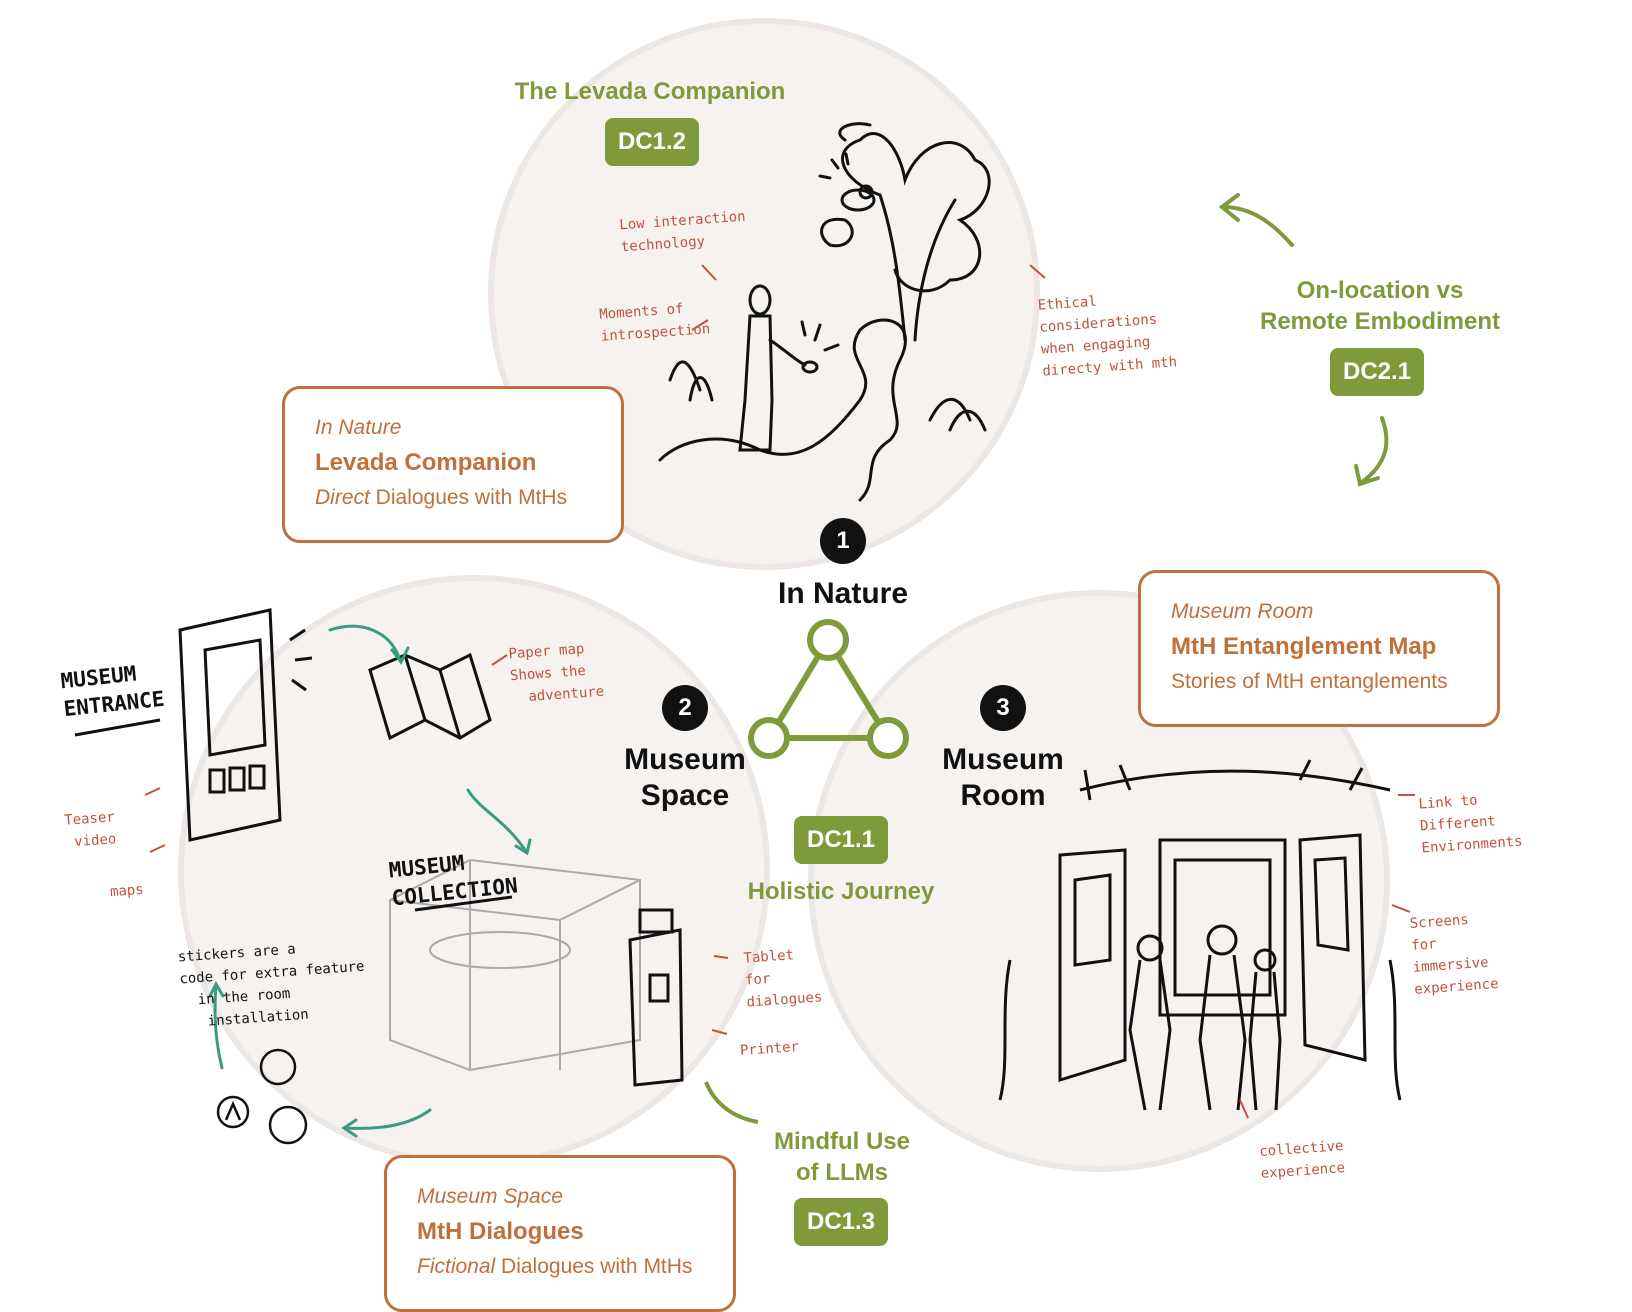 The height and width of the screenshot is (1312, 1632). I want to click on dc1-1-badge: DC1.1, so click(841, 840).